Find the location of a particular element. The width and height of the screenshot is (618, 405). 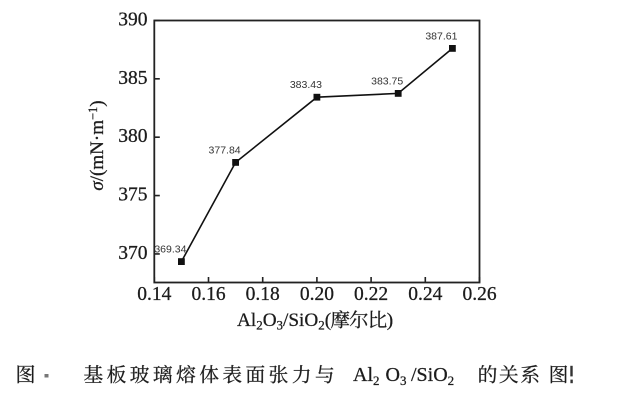

svg-text: 0.24 is located at coordinates (425, 294).